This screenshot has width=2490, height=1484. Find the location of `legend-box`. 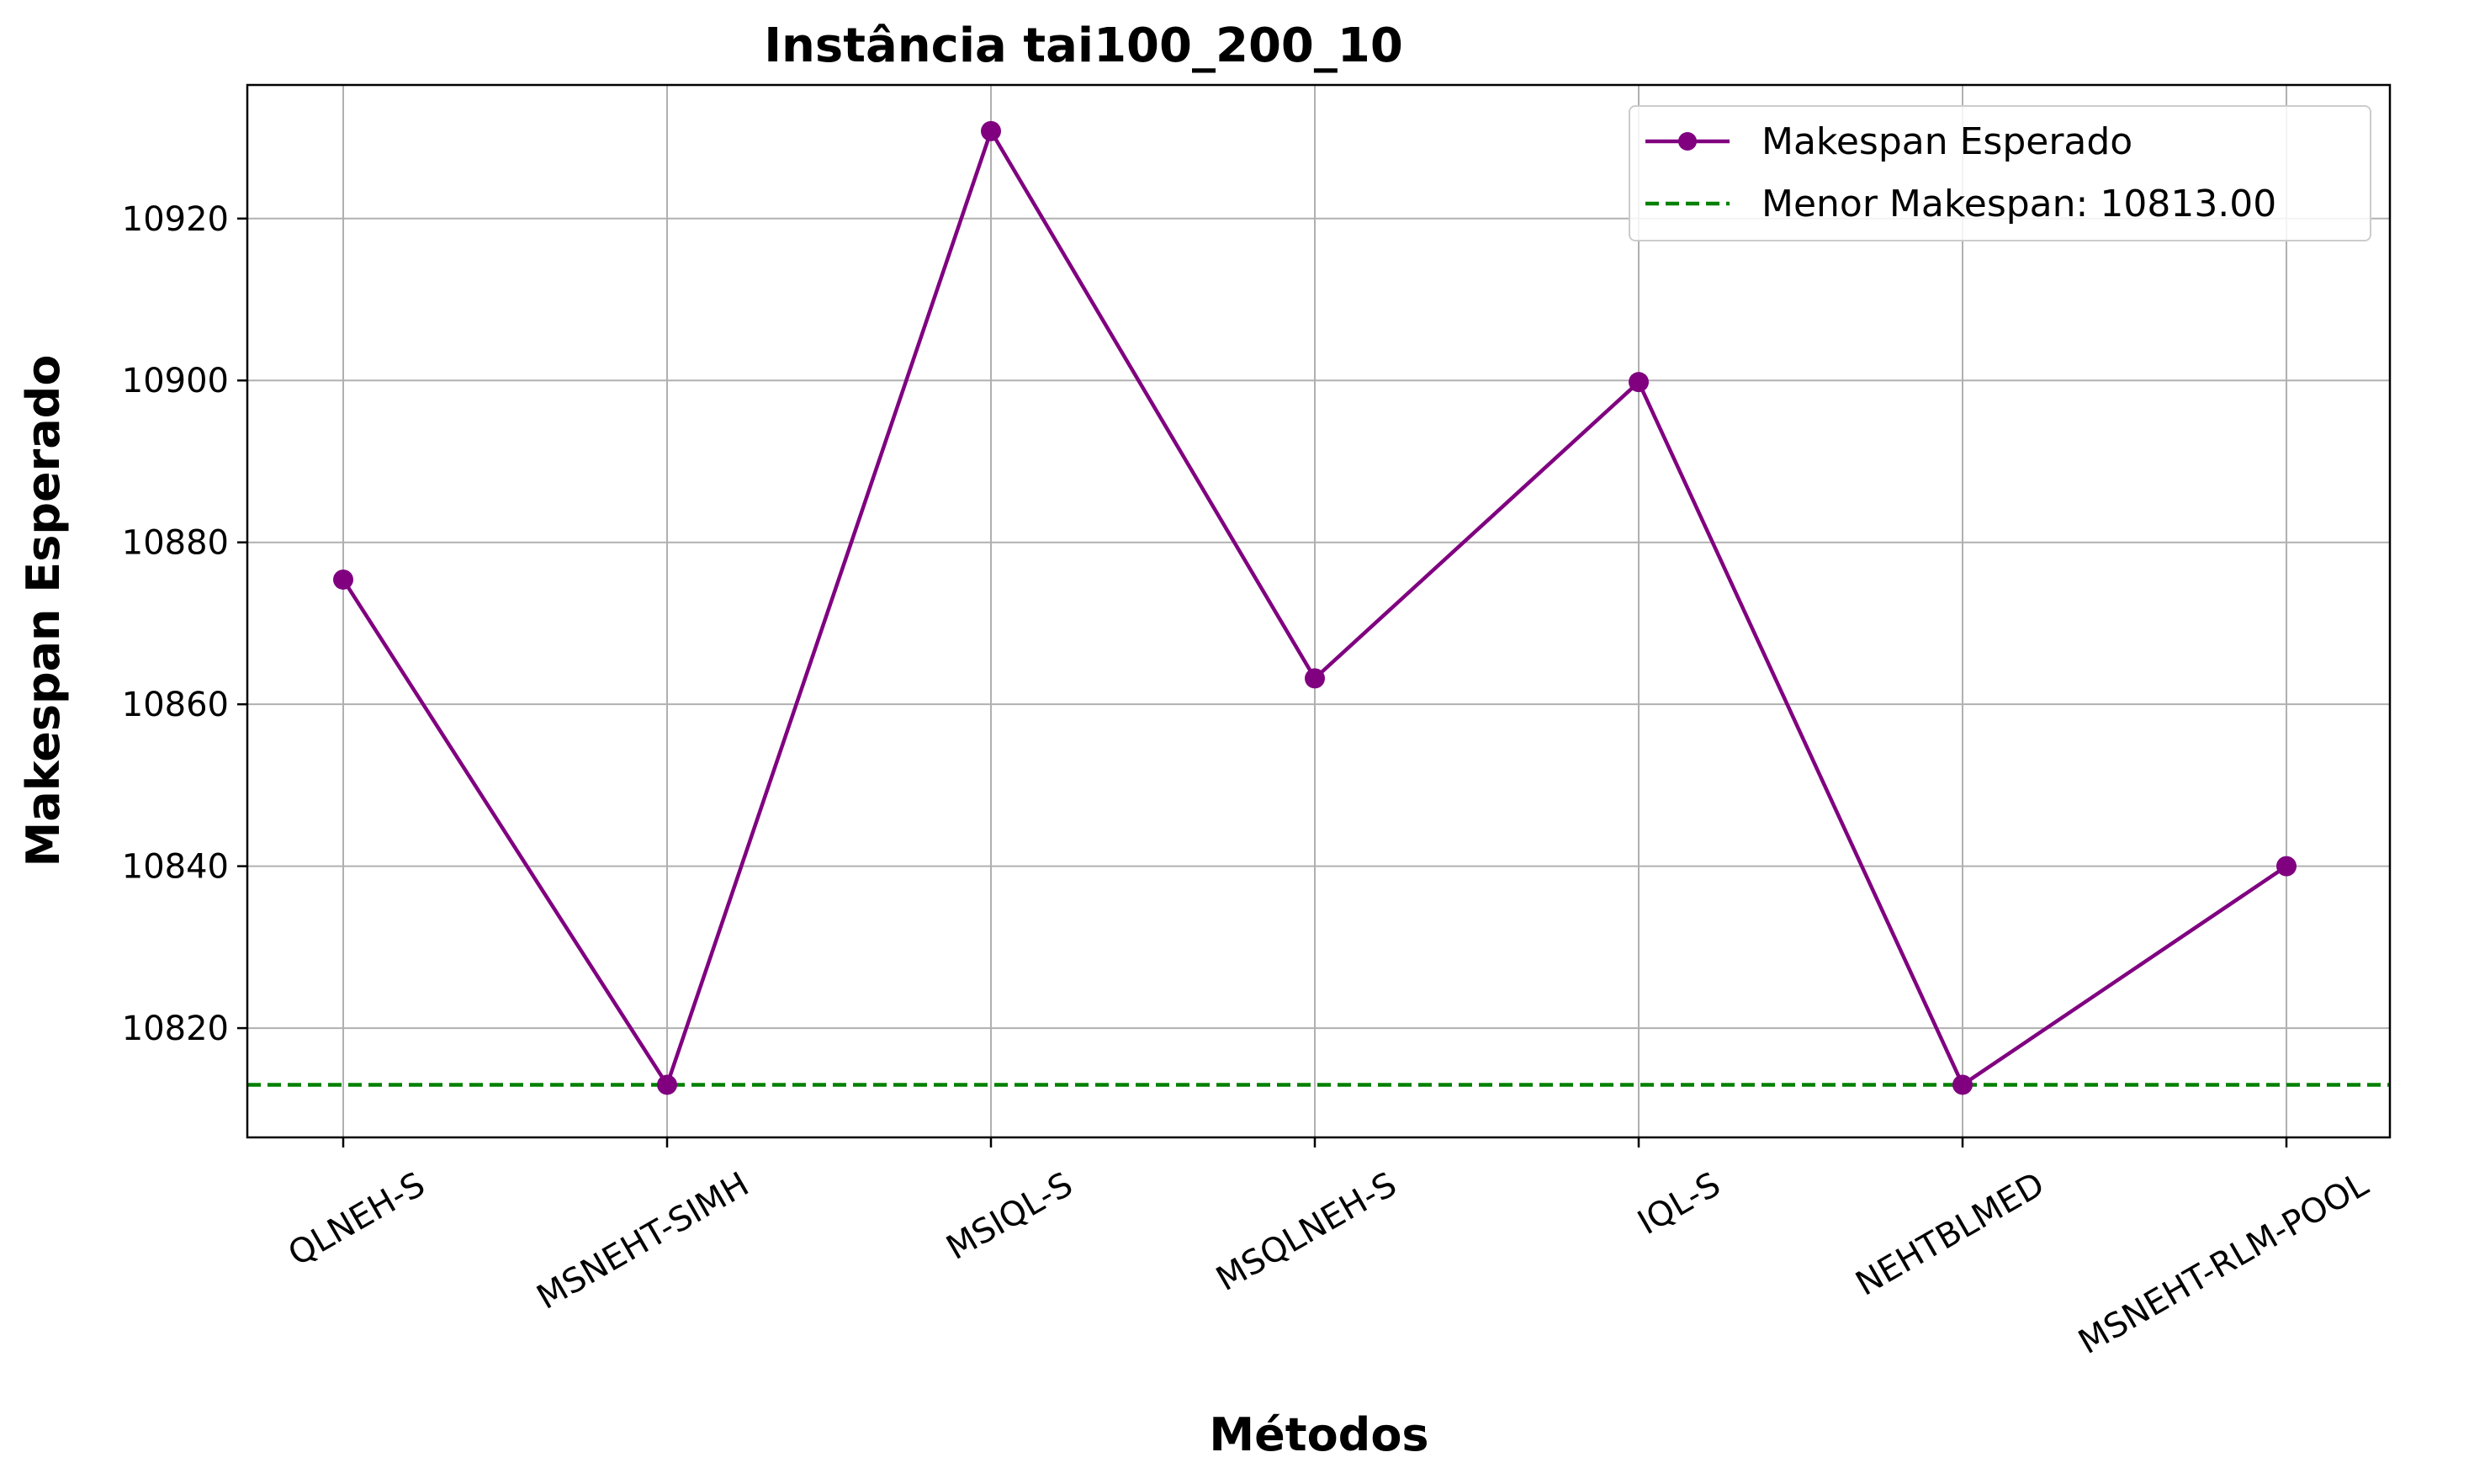

legend-box is located at coordinates (2000, 173).